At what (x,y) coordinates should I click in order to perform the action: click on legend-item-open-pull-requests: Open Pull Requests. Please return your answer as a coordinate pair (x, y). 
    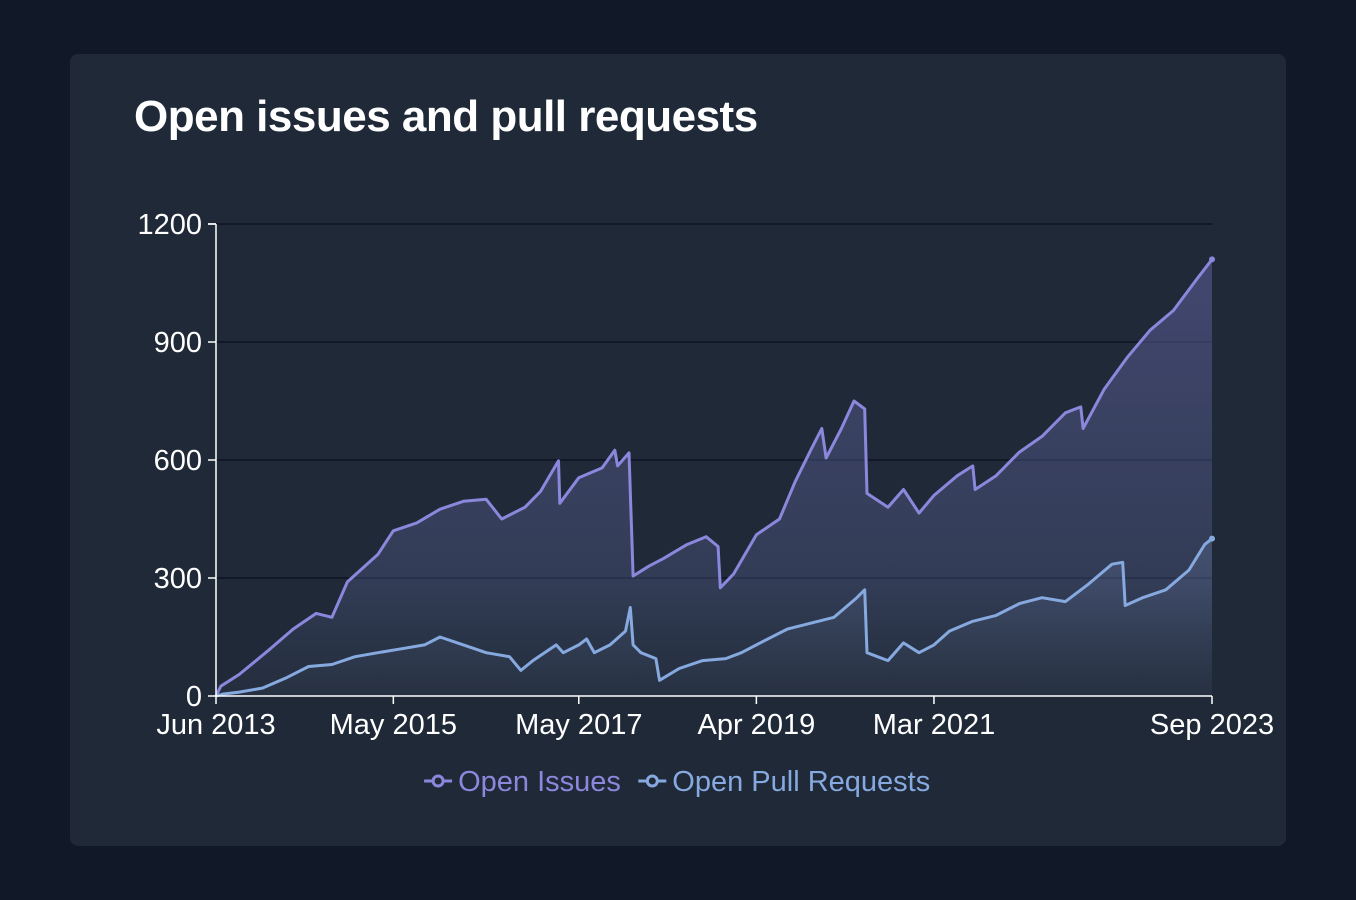
    Looking at the image, I should click on (784, 782).